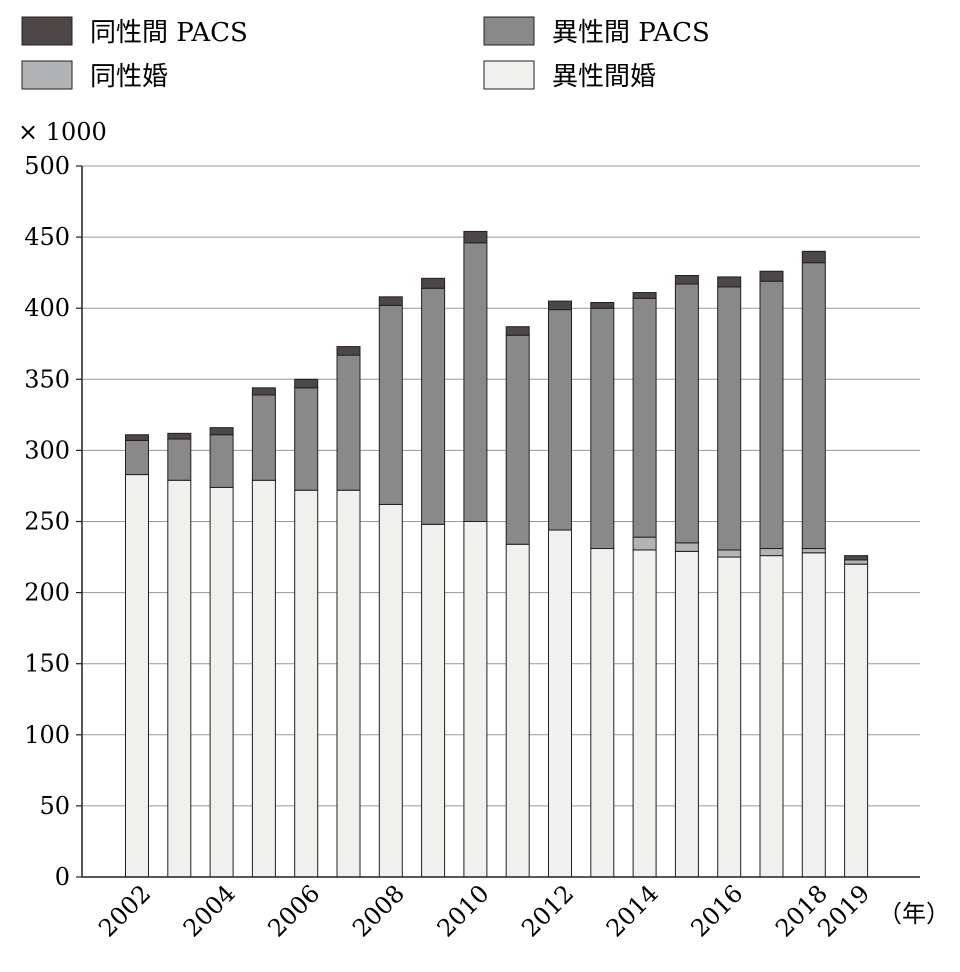 This screenshot has height=972, width=960. I want to click on y-tick-label: 300, so click(47, 450).